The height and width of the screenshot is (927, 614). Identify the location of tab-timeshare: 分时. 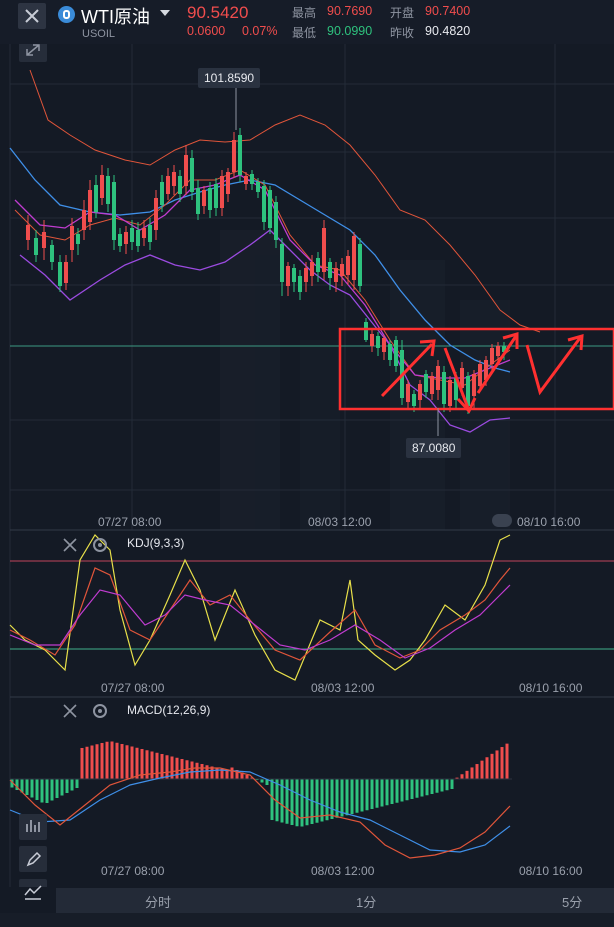
(158, 902).